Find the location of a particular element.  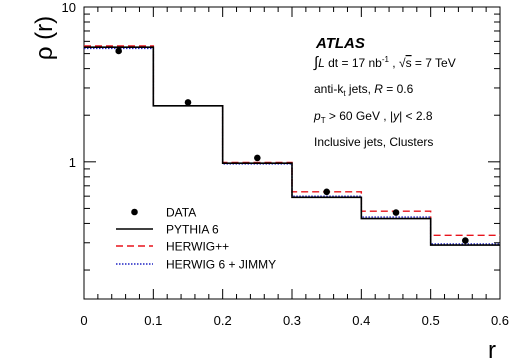

x-tick-label: 0.4 is located at coordinates (361, 320).